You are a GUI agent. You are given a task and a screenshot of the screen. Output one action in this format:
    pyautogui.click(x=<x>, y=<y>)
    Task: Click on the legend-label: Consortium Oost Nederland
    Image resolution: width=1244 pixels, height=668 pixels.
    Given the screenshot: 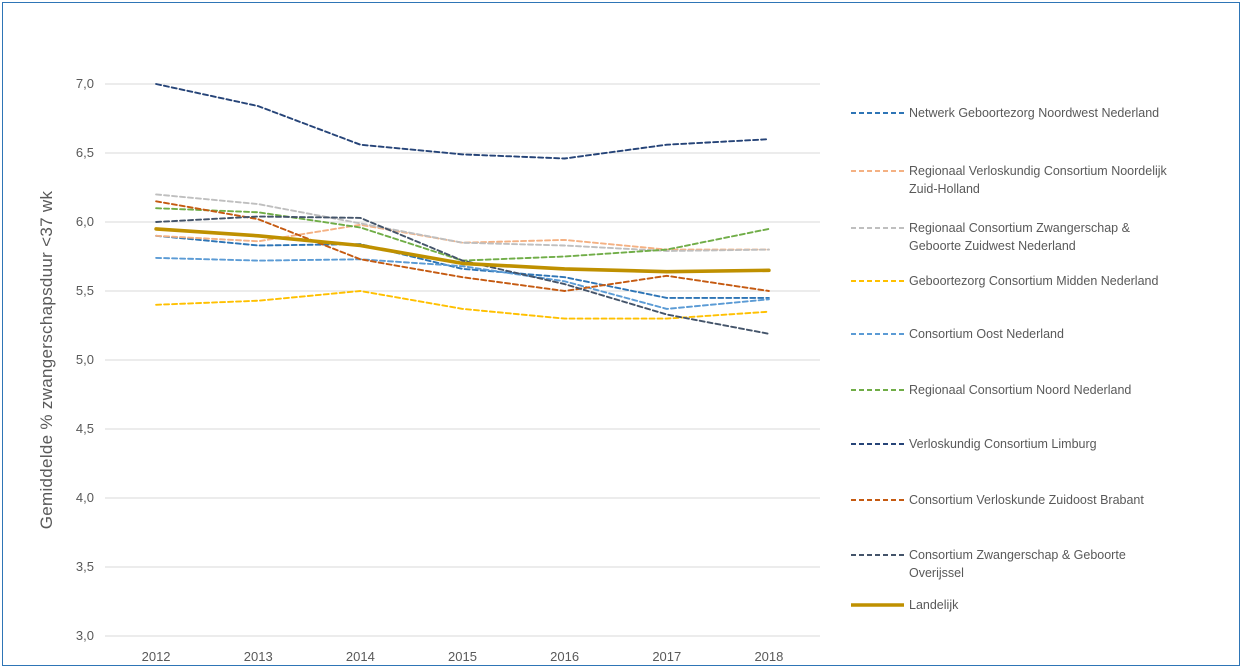 What is the action you would take?
    pyautogui.click(x=986, y=334)
    